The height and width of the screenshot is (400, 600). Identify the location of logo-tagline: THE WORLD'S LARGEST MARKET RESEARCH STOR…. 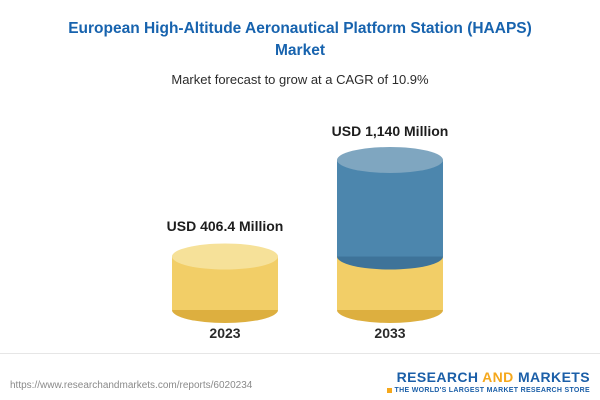
(488, 390).